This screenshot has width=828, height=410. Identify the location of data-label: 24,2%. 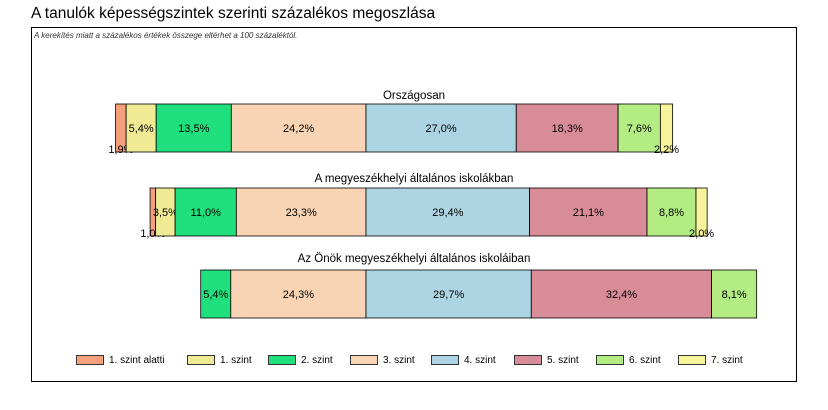
(298, 129).